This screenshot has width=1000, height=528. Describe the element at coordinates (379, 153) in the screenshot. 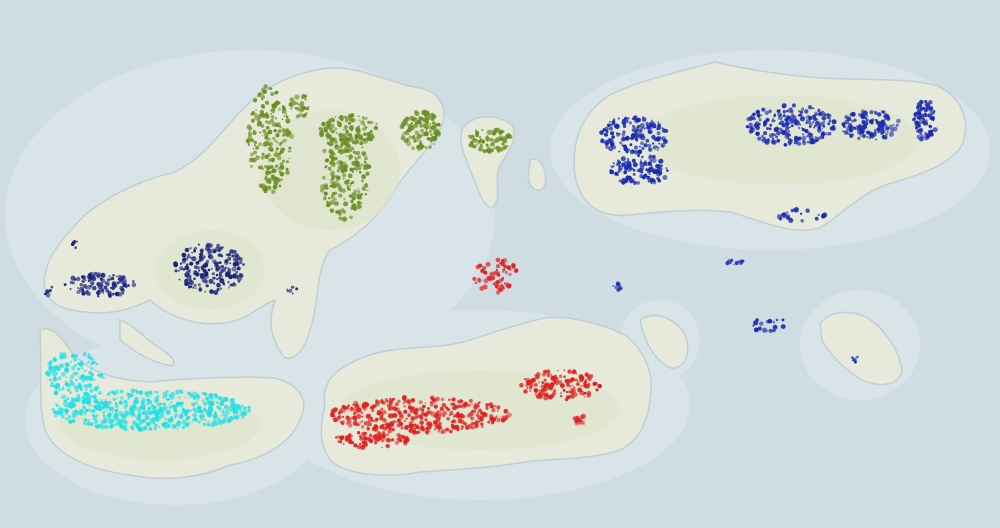

I see `region-northwest-forest` at that location.